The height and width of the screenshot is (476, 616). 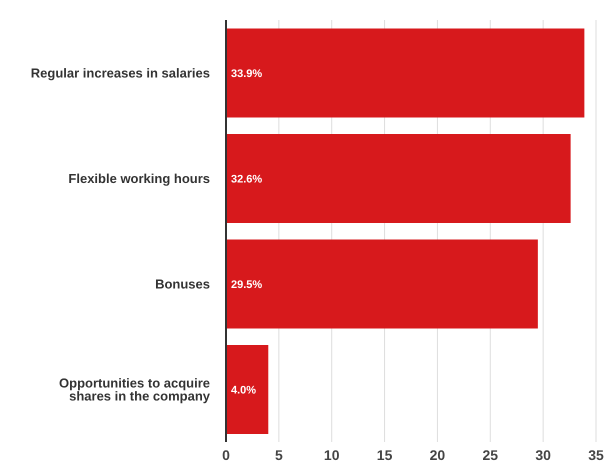 What do you see at coordinates (246, 179) in the screenshot?
I see `data-label: 32.6%` at bounding box center [246, 179].